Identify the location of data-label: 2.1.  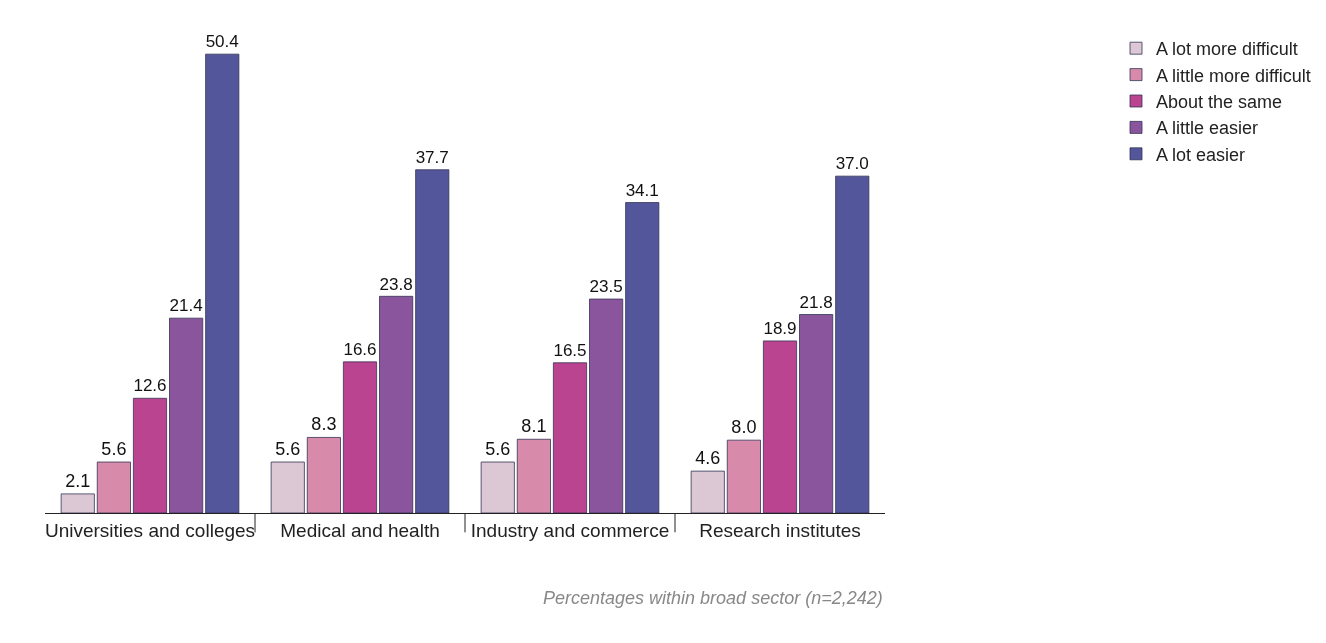
(78, 480).